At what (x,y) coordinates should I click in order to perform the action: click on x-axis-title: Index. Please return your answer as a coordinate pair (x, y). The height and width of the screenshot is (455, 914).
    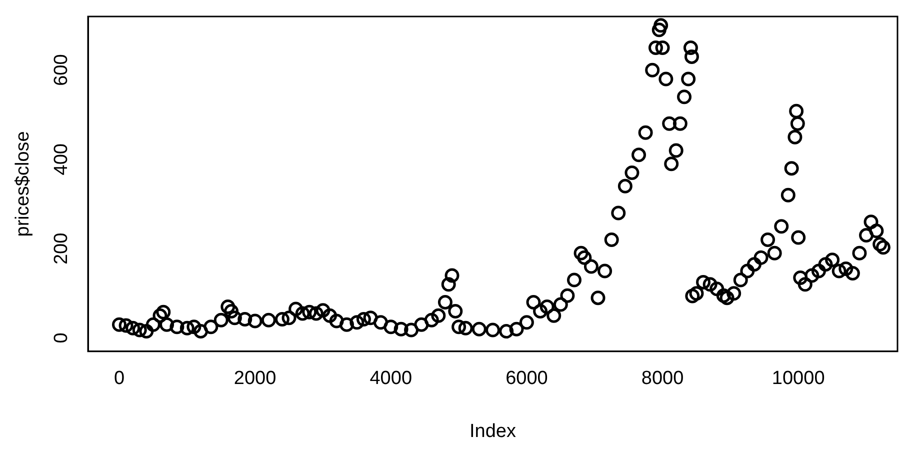
    Looking at the image, I should click on (493, 431).